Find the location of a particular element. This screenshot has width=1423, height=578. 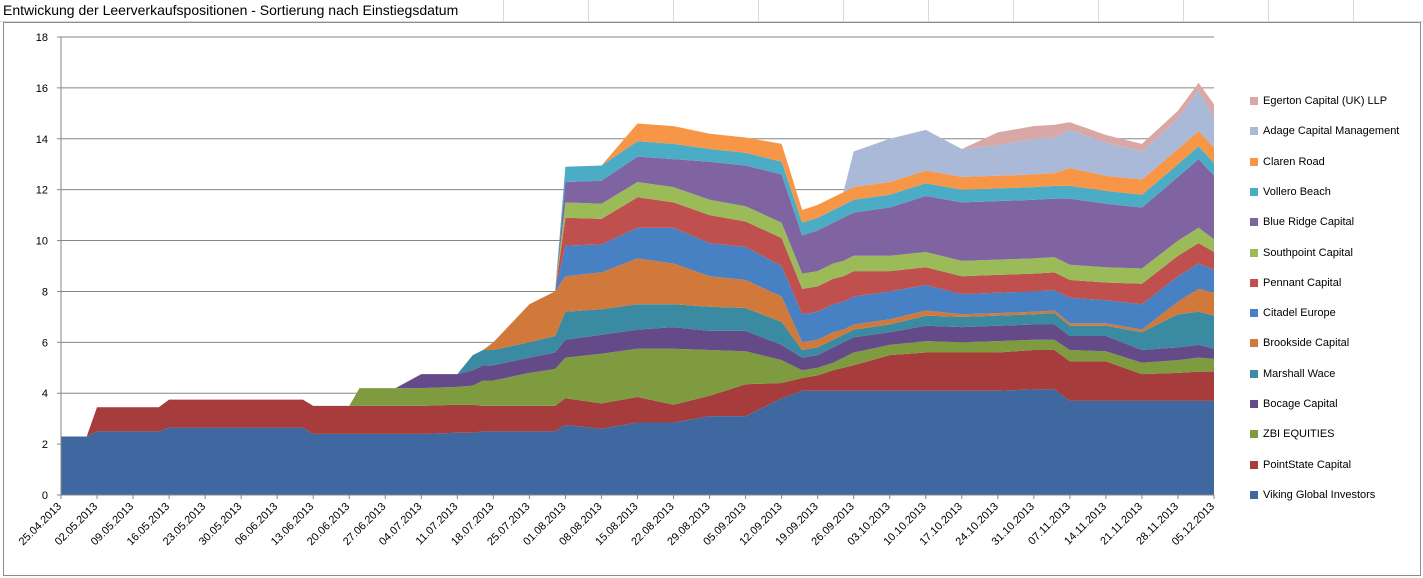

legend-item: Blue Ridge Capital is located at coordinates (1302, 222).